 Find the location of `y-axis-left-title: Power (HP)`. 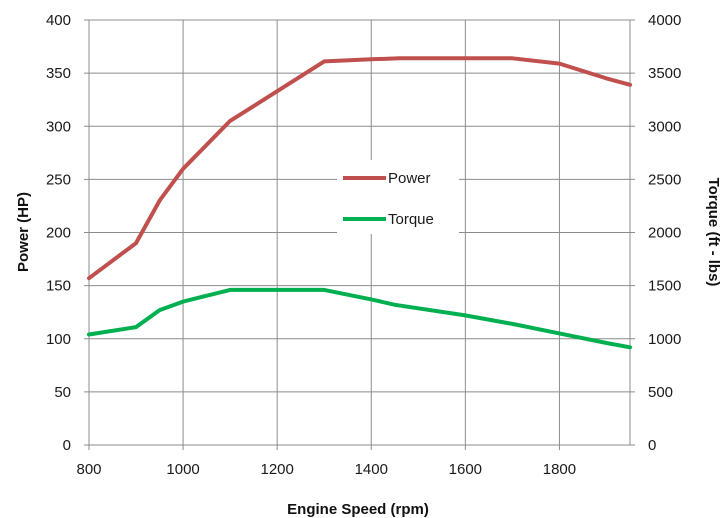

y-axis-left-title: Power (HP) is located at coordinates (23, 232).